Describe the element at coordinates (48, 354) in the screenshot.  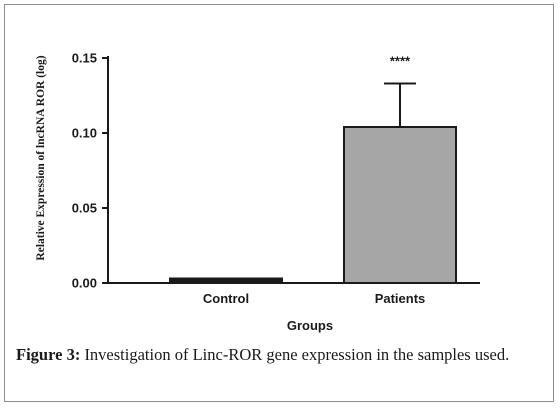
I see `caption-label: Figure 3:` at that location.